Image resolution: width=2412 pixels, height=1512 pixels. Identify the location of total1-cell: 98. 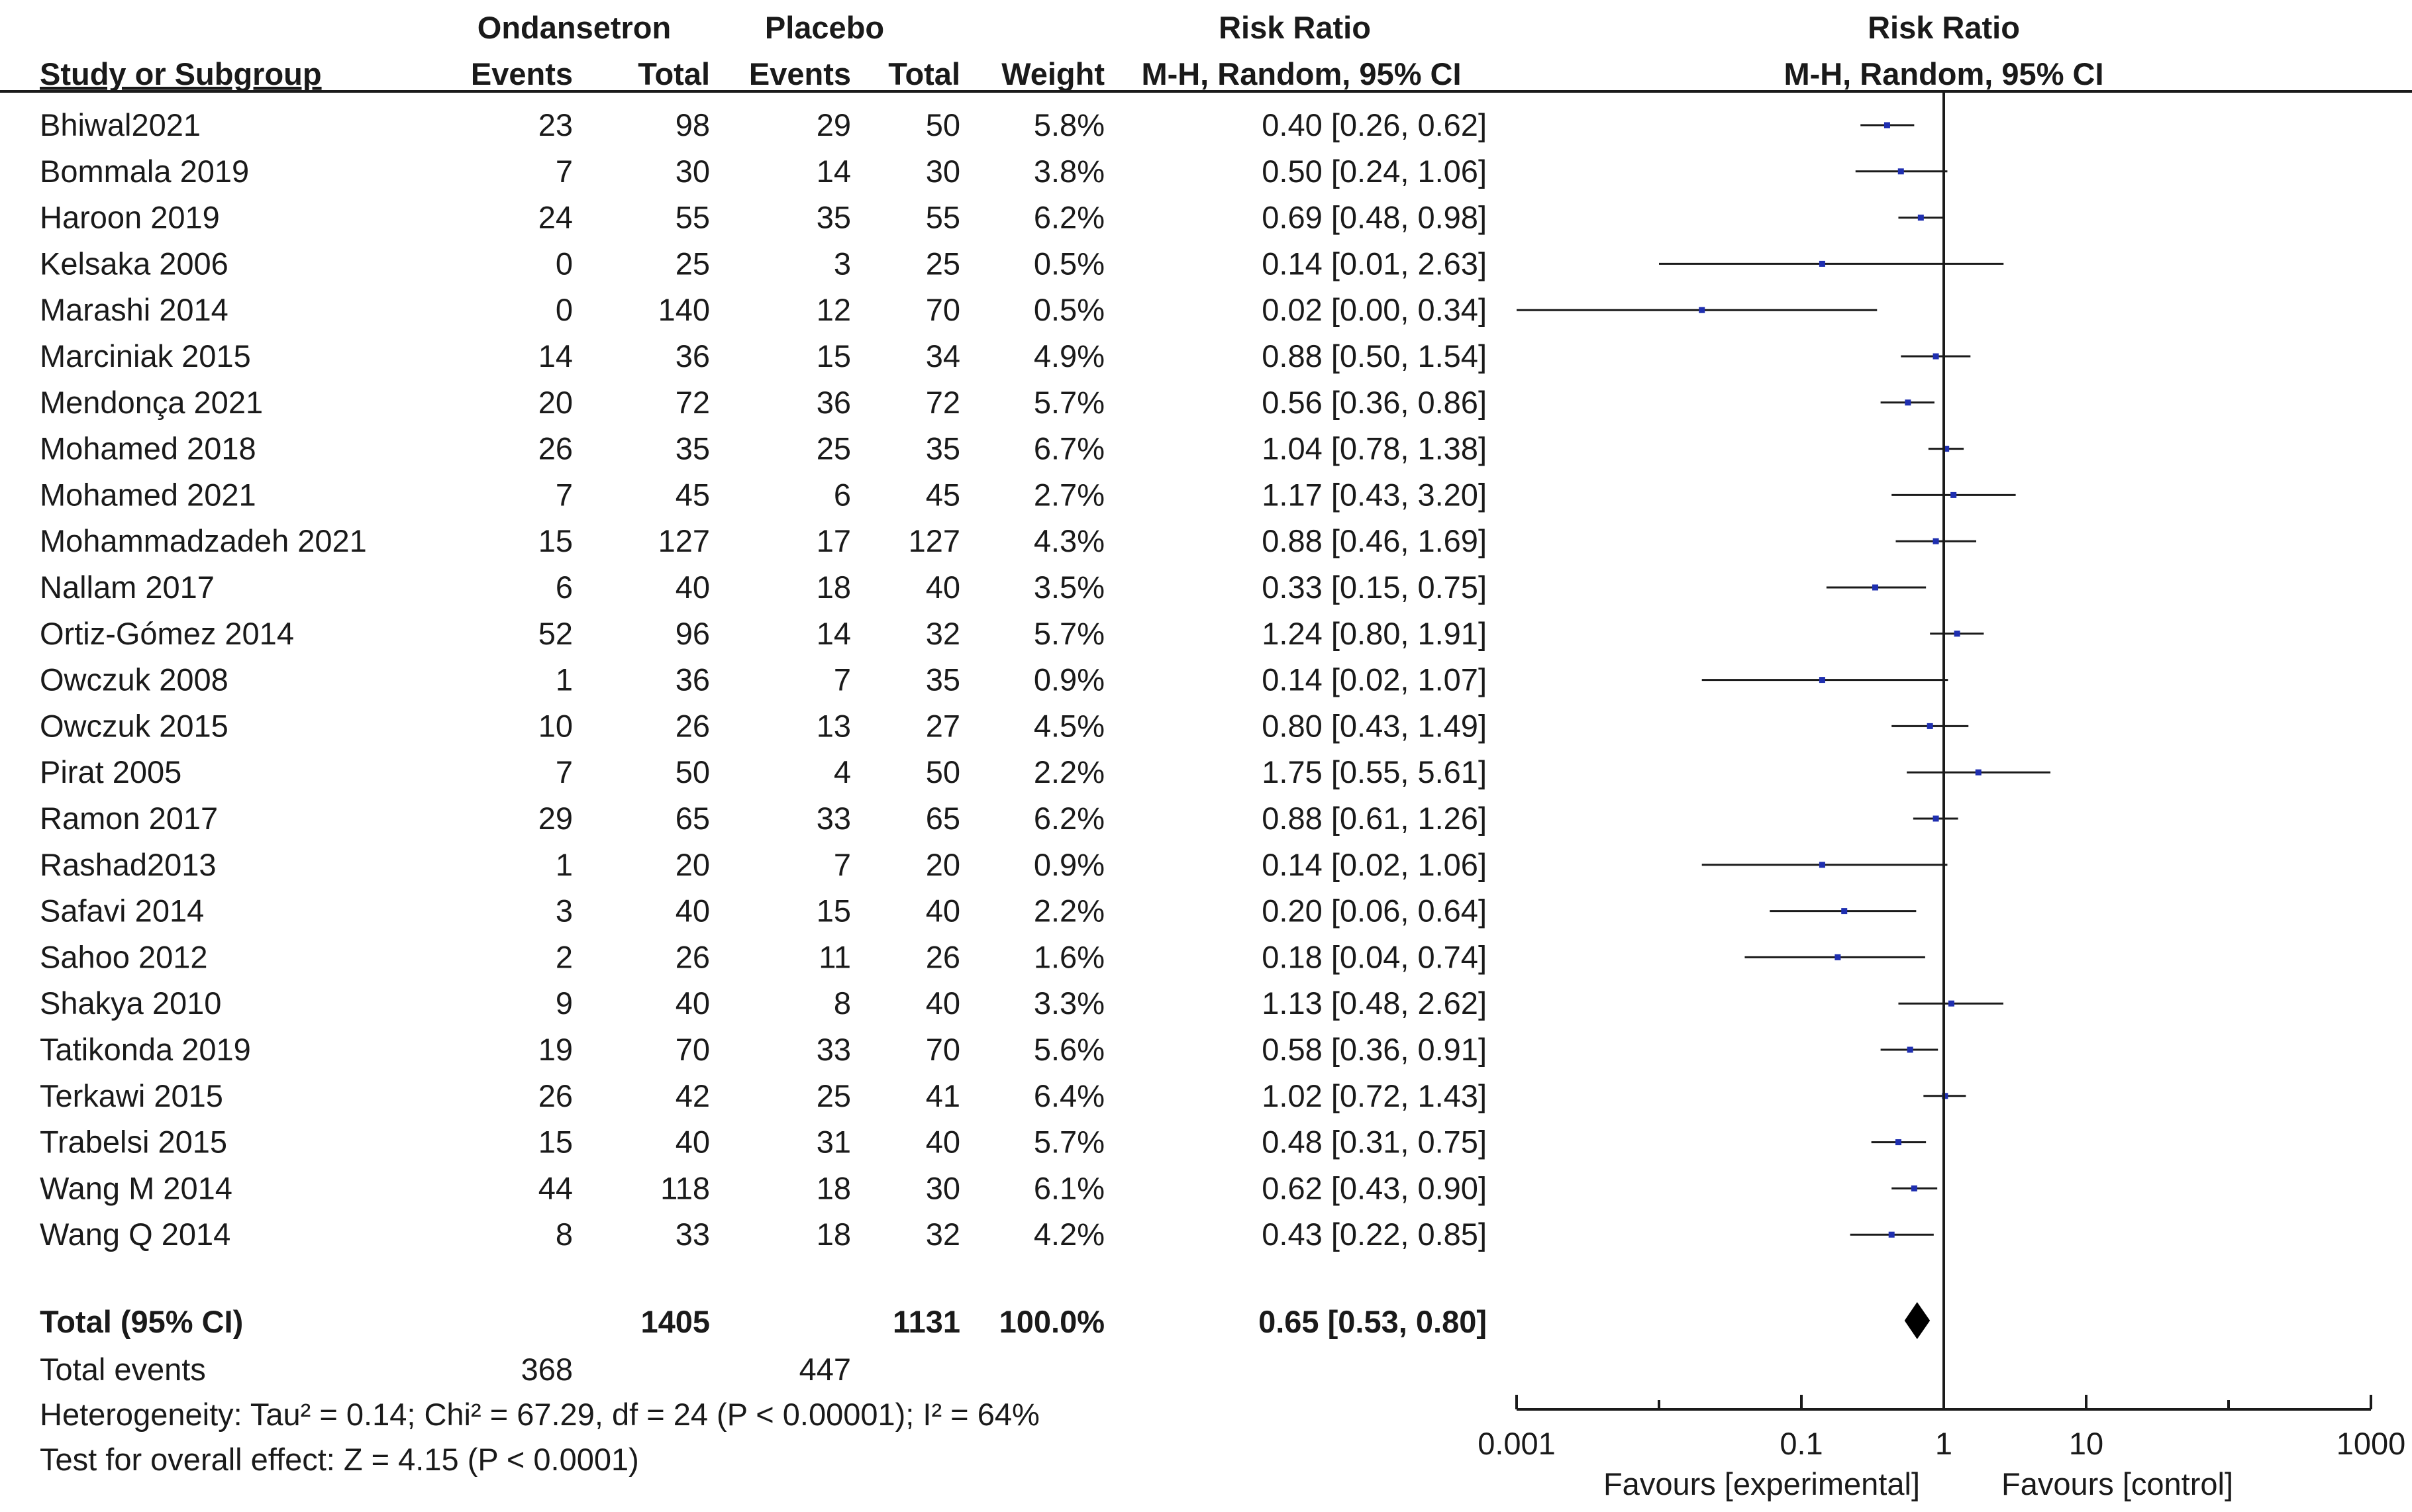
(693, 124).